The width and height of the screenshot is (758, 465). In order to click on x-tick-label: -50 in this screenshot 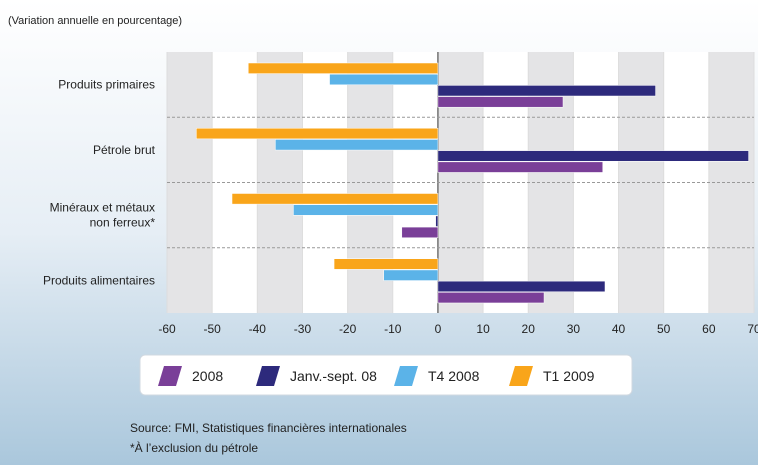, I will do `click(212, 329)`.